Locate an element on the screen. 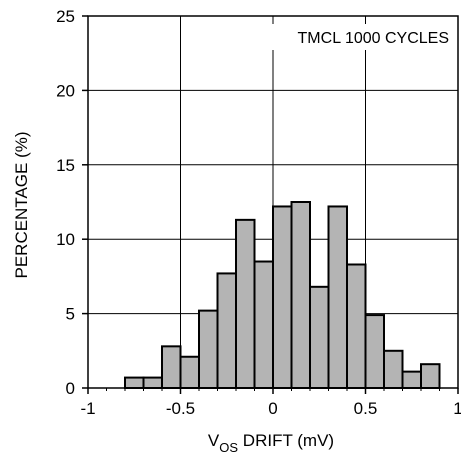 The height and width of the screenshot is (462, 461). y-tick-label: 0 is located at coordinates (70, 388).